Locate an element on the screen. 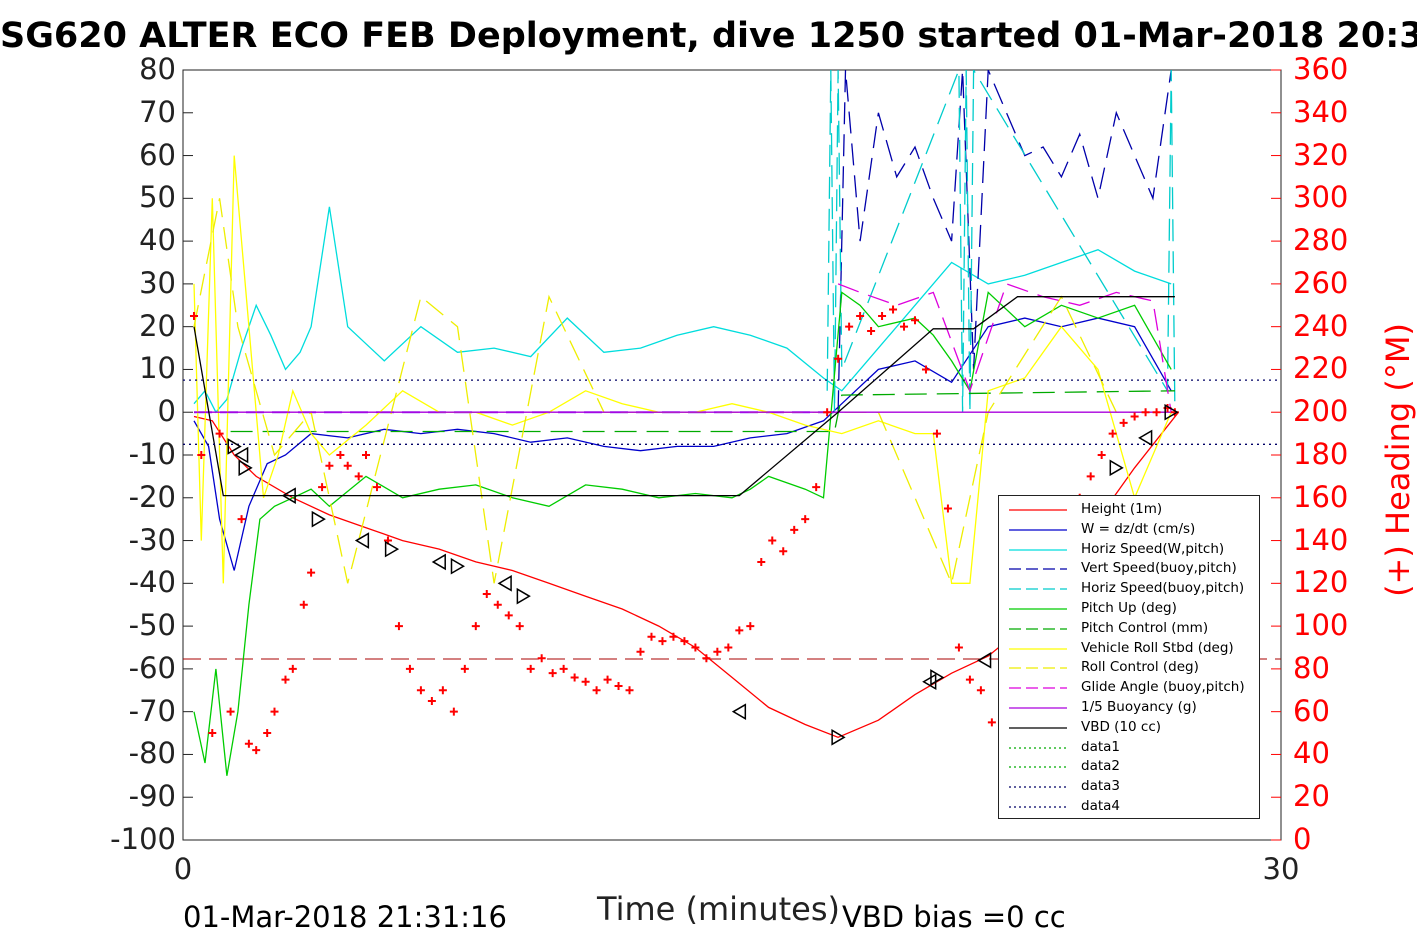  legend-item: Pitch Up (deg) is located at coordinates (1130, 609).